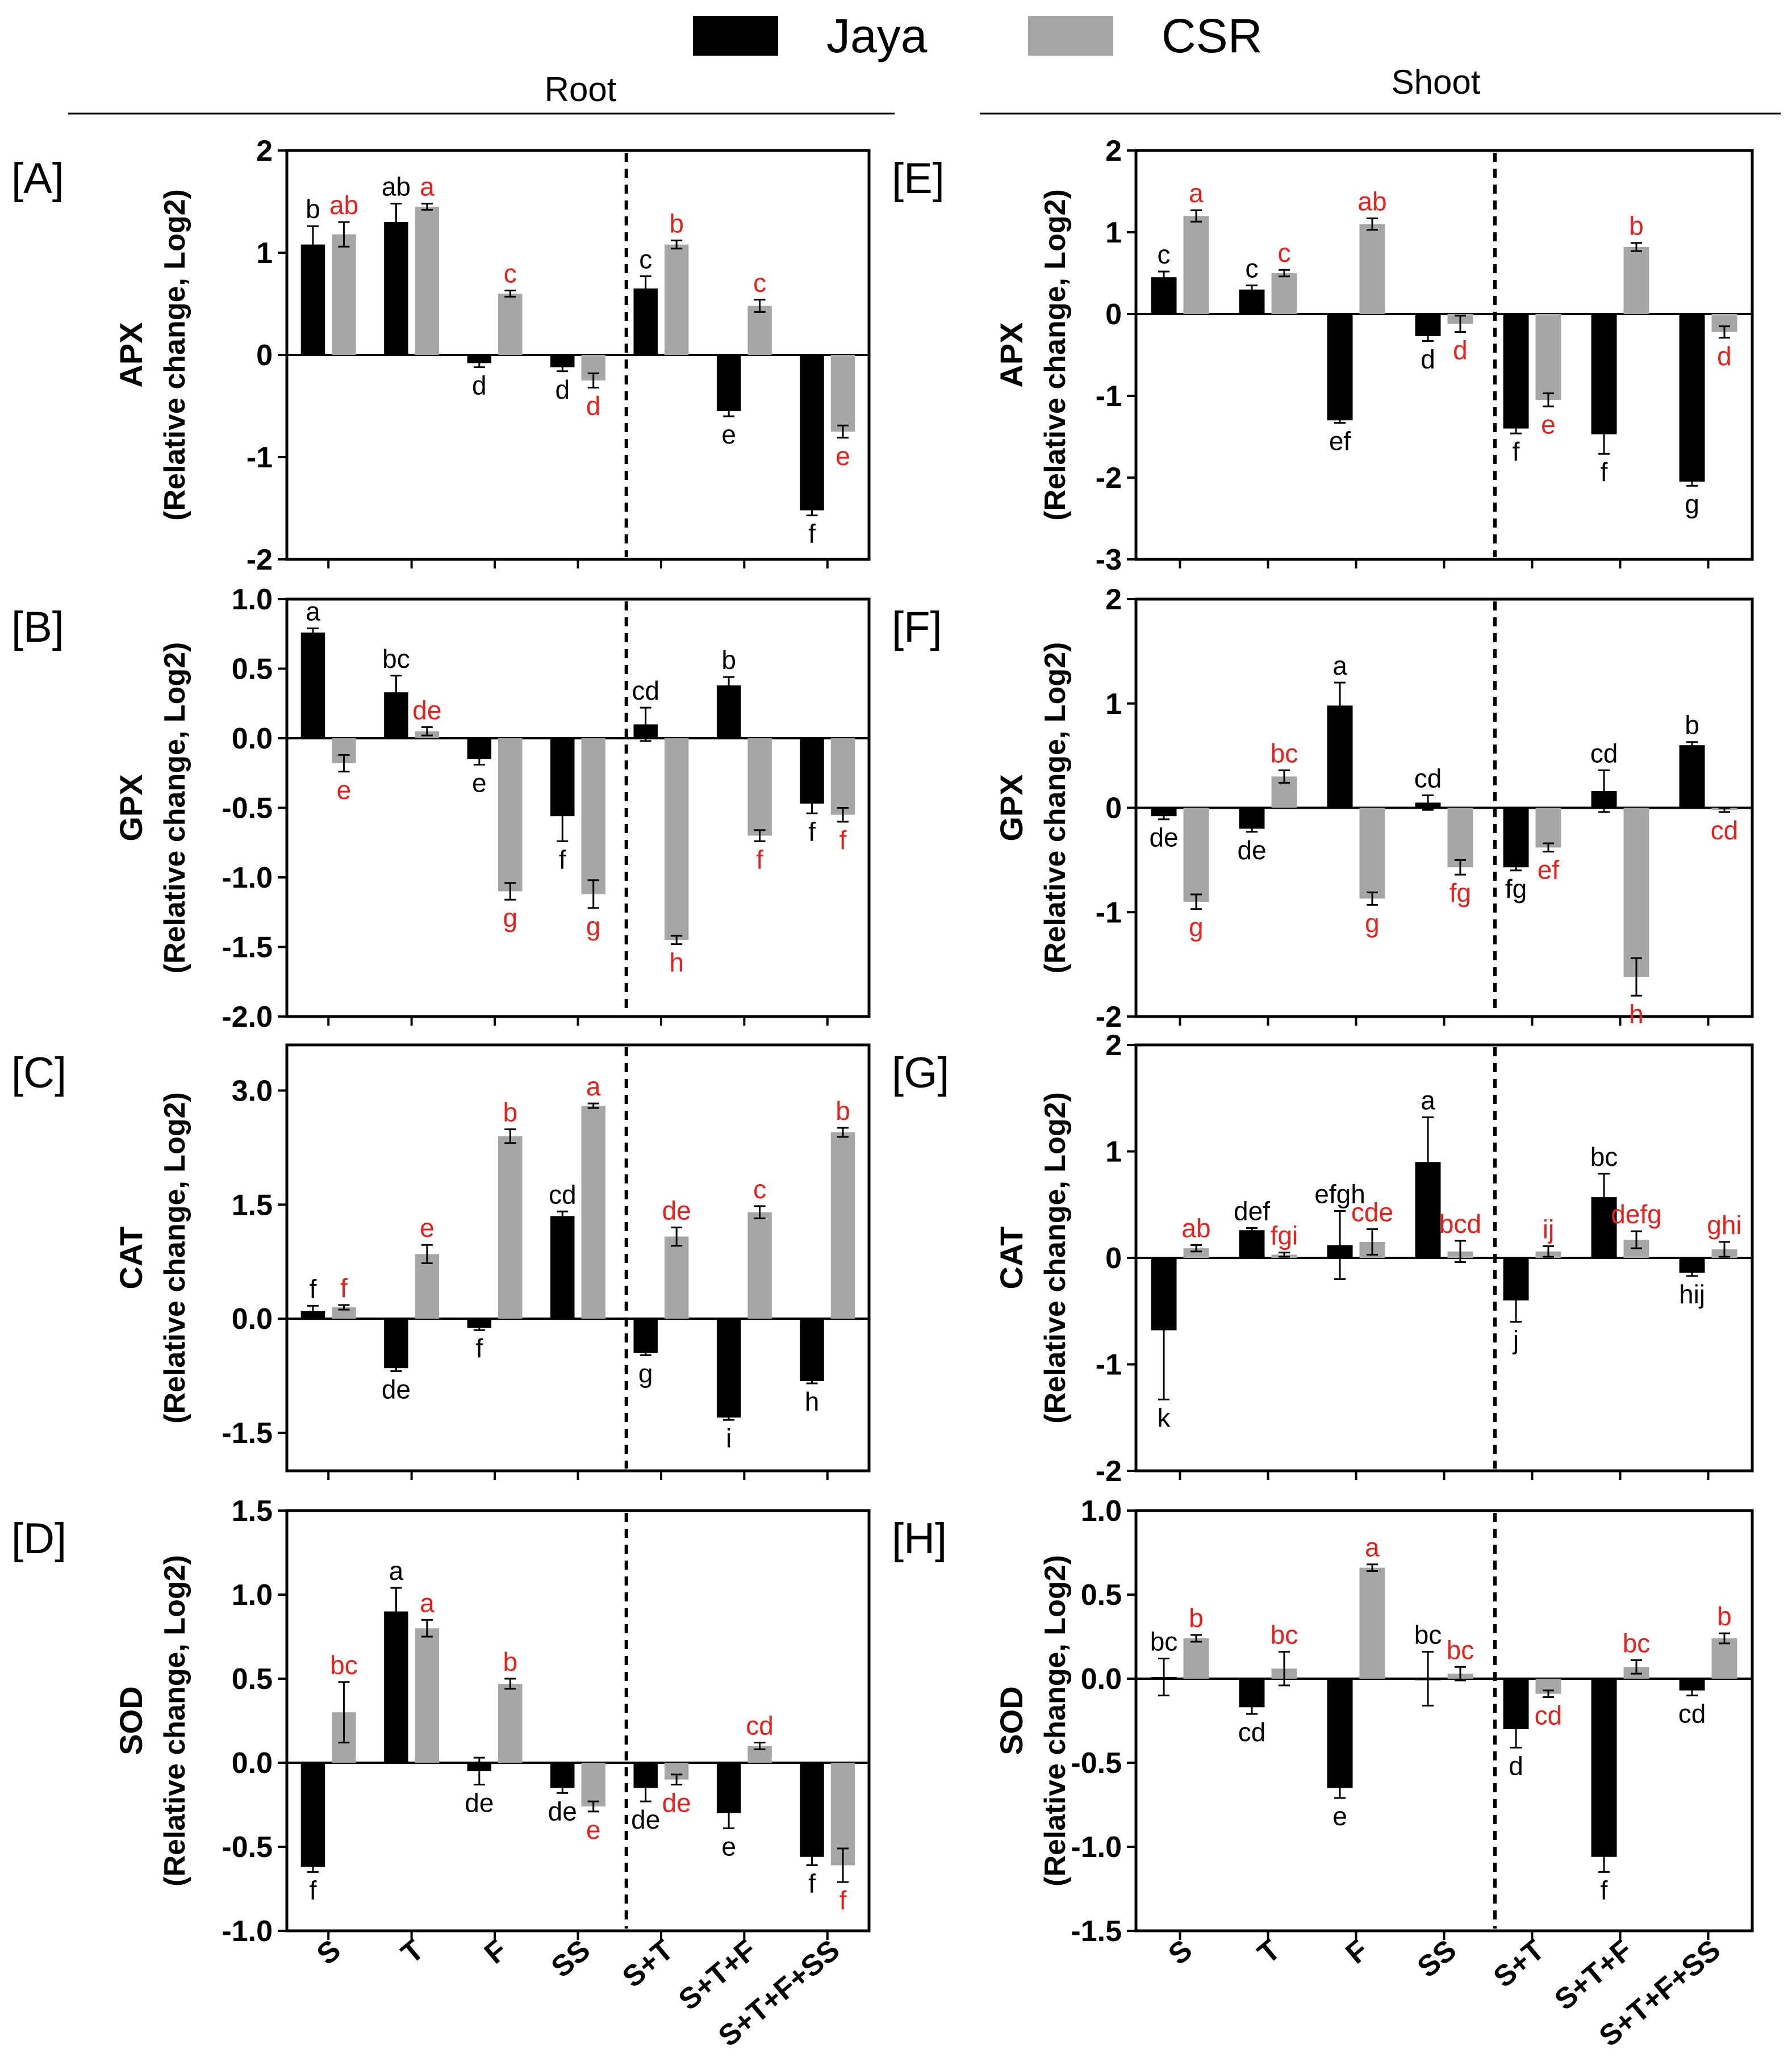 This screenshot has width=1792, height=2062. What do you see at coordinates (1461, 892) in the screenshot?
I see `significance-letter-csr: fg` at bounding box center [1461, 892].